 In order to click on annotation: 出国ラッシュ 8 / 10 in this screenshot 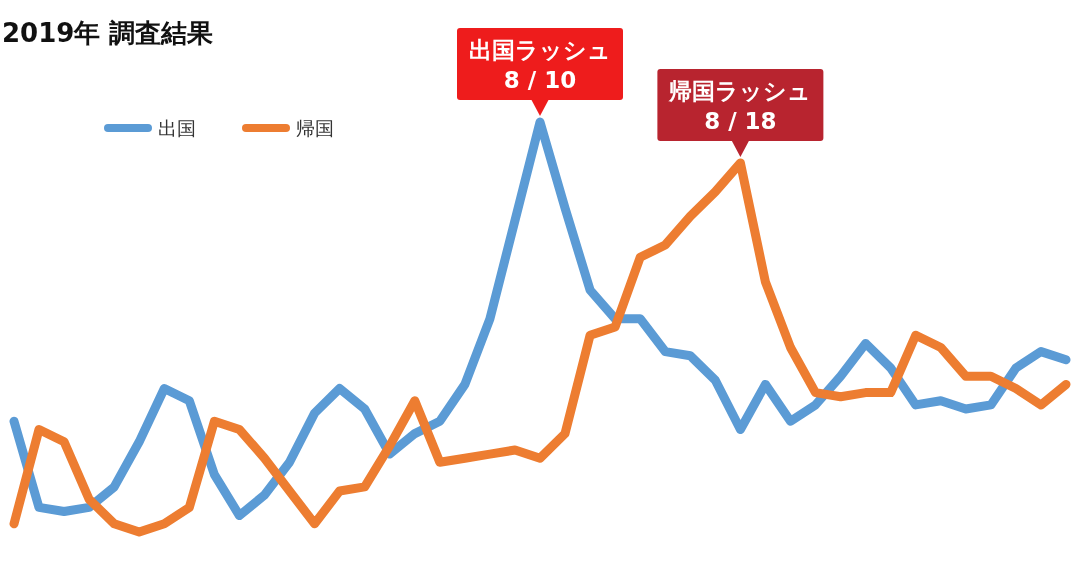, I will do `click(540, 65)`.